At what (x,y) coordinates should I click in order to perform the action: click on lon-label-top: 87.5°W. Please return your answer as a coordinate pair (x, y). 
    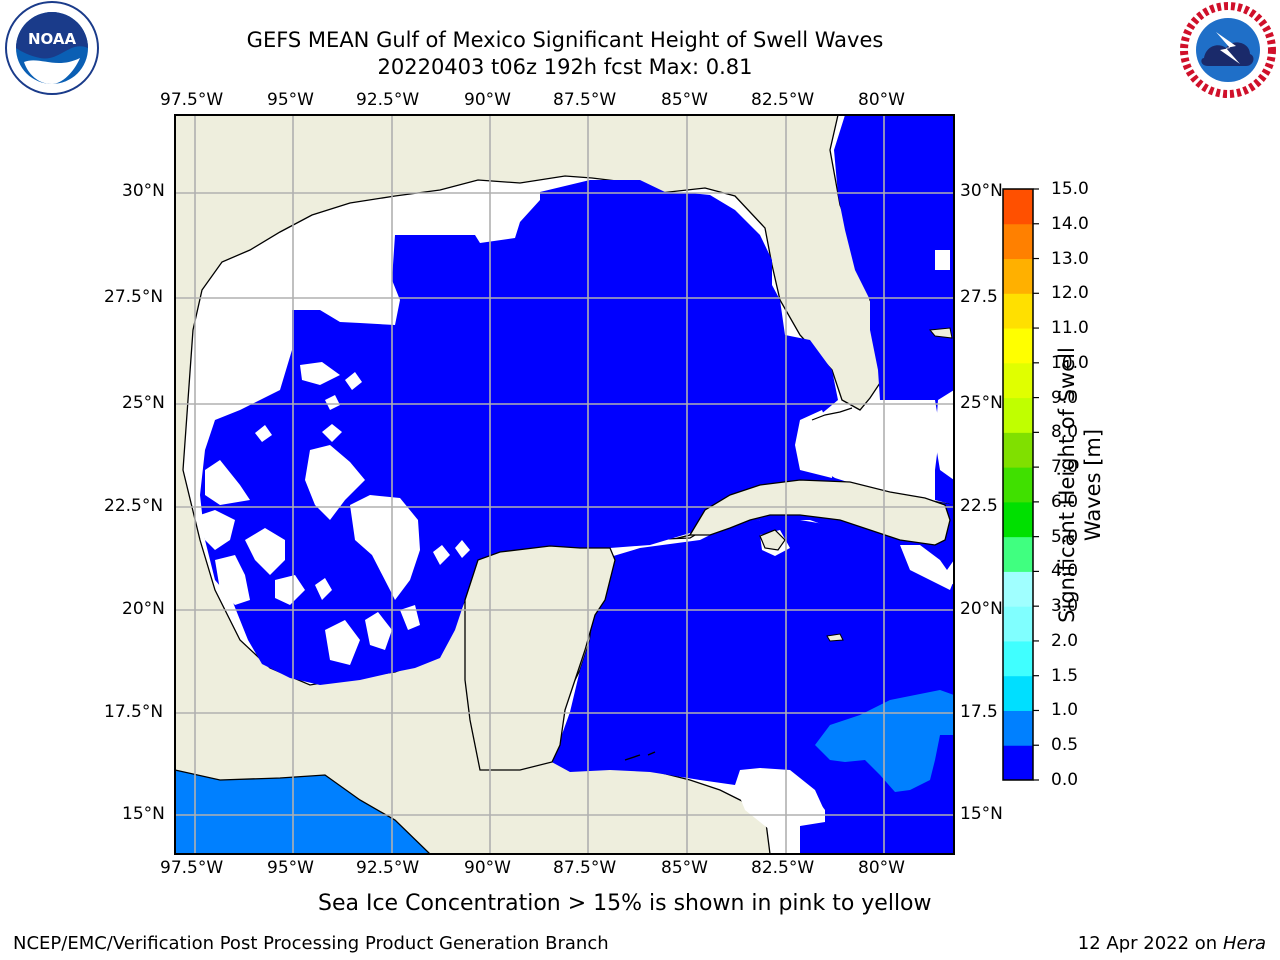
    Looking at the image, I should click on (585, 100).